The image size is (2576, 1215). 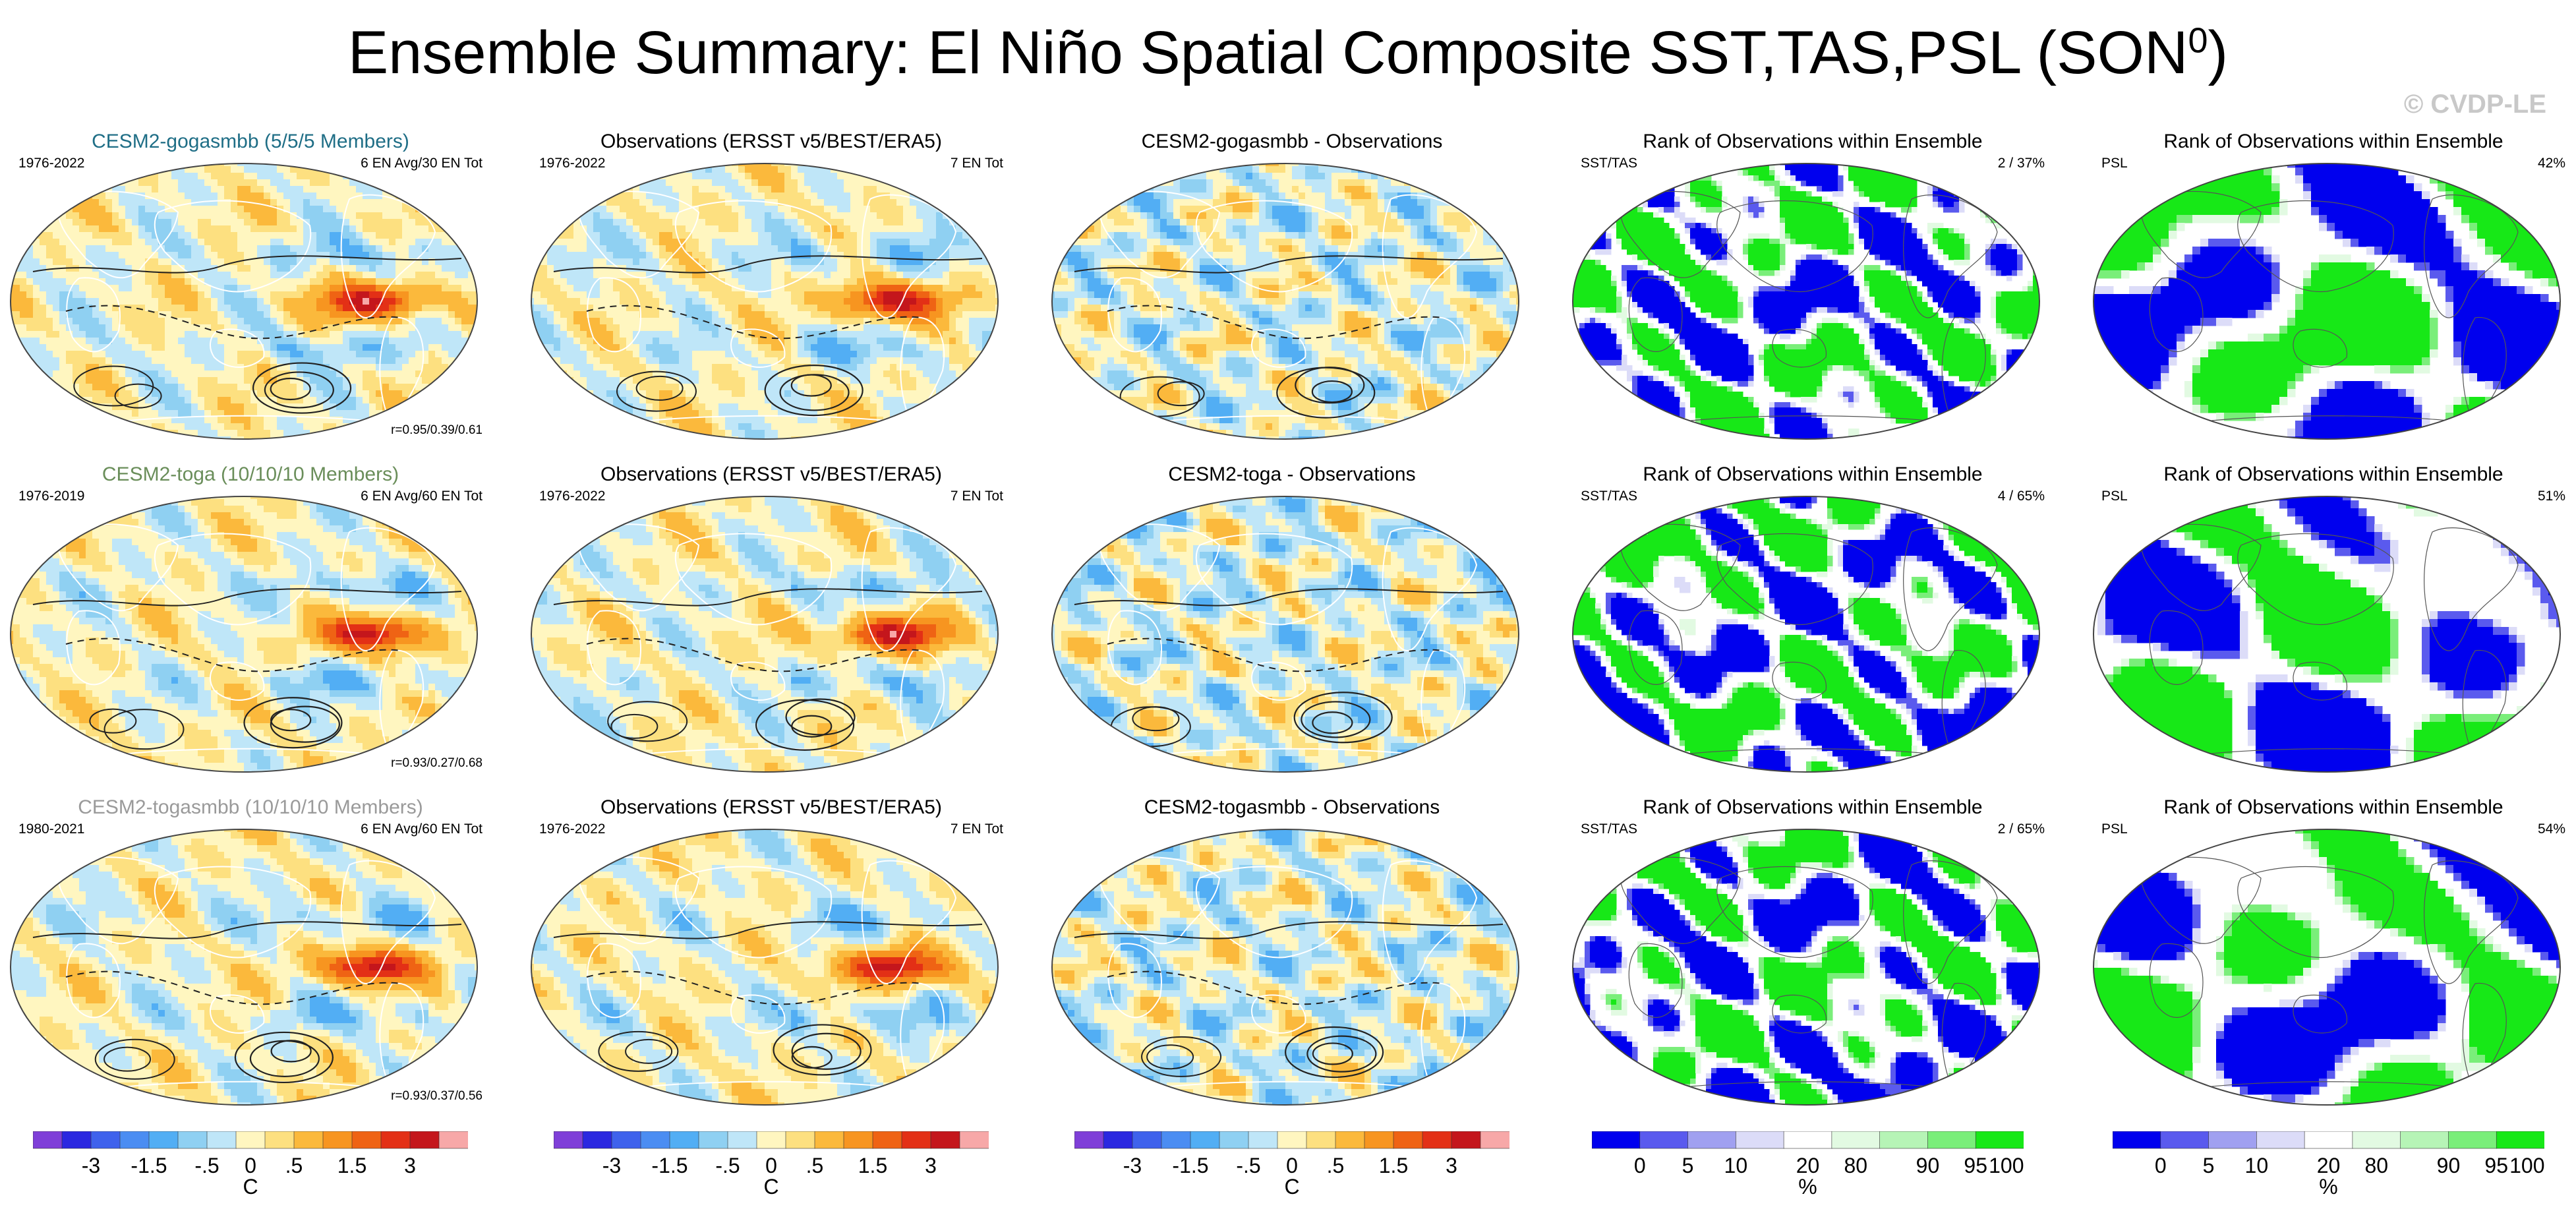 I want to click on panel-title: CESM2-gogasmbb - Observations, so click(x=1292, y=142).